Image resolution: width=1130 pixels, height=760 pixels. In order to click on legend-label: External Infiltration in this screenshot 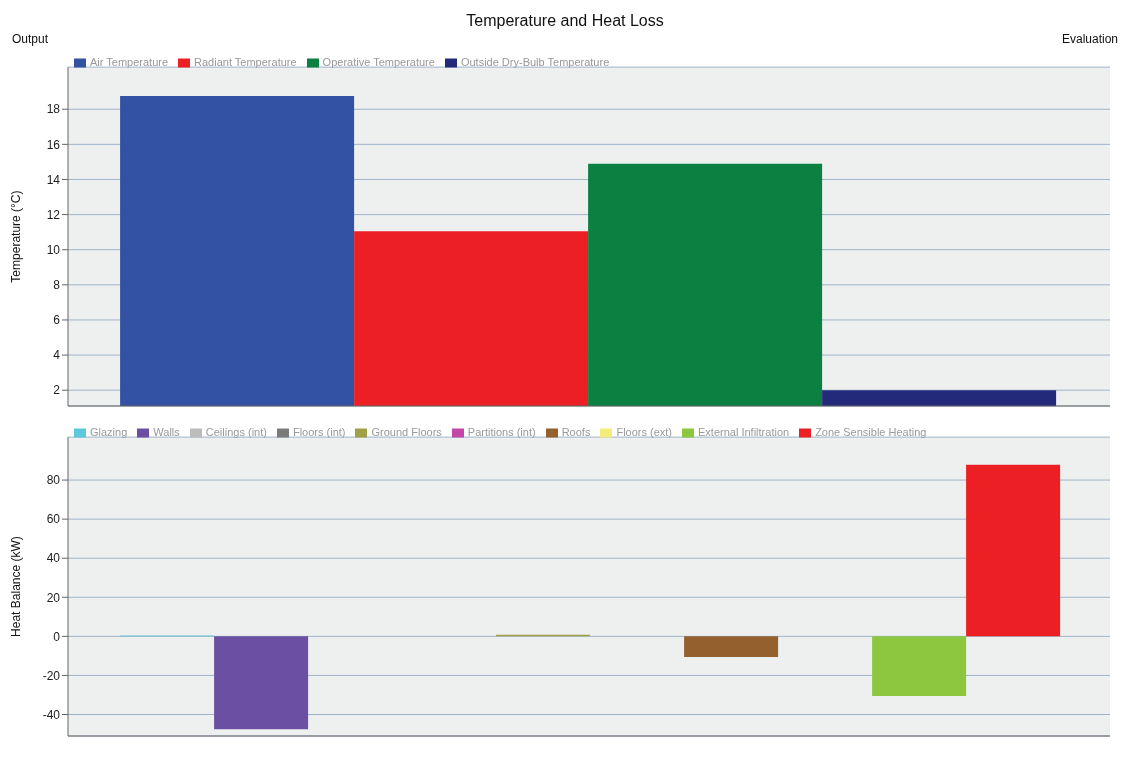, I will do `click(744, 432)`.